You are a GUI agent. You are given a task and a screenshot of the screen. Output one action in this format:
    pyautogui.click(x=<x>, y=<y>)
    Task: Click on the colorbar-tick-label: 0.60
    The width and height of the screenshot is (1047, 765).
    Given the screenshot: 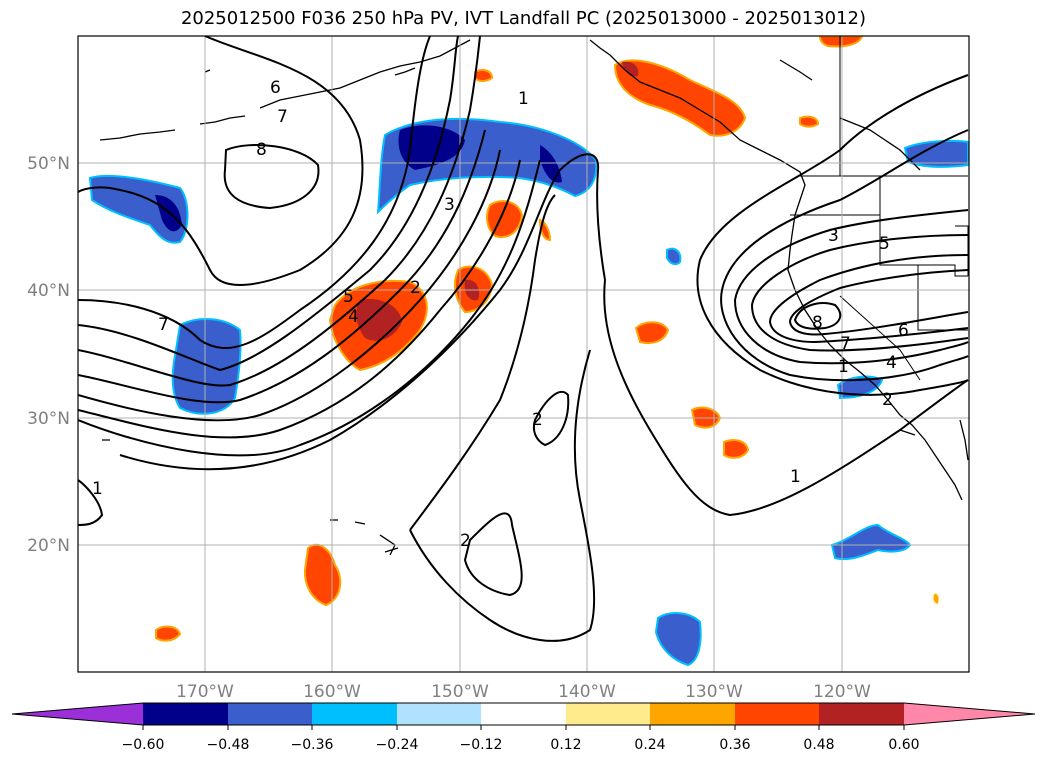 What is the action you would take?
    pyautogui.click(x=903, y=745)
    